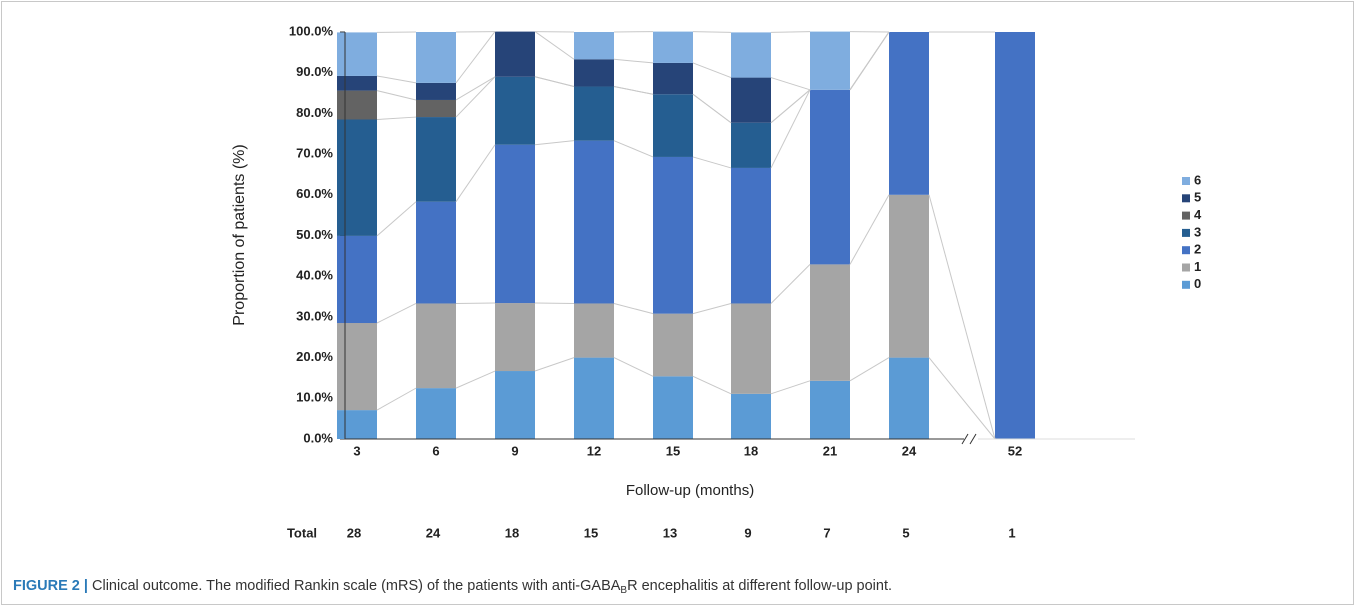 This screenshot has height=608, width=1357. I want to click on total-value: 1, so click(1011, 532).